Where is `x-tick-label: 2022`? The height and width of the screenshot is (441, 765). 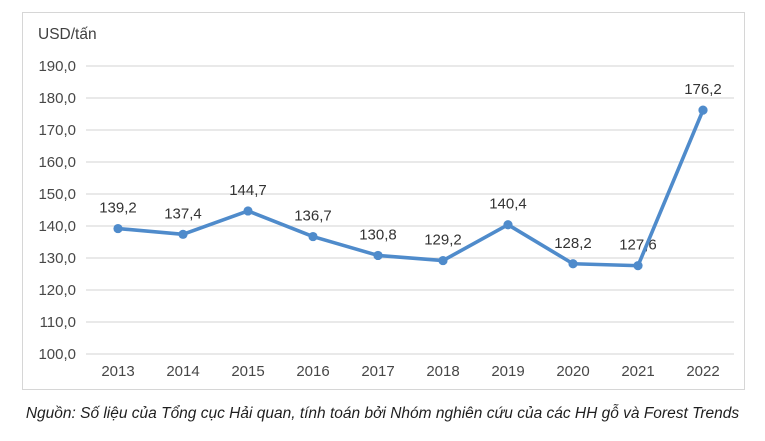
x-tick-label: 2022 is located at coordinates (702, 371).